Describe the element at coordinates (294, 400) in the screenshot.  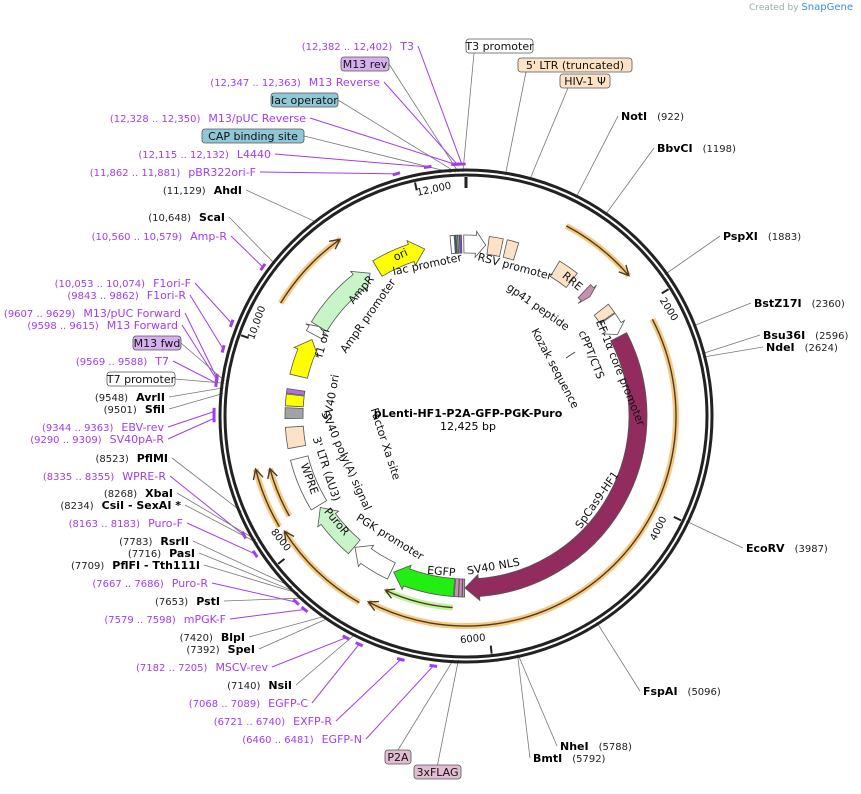
I see `feature-sv40-ori` at that location.